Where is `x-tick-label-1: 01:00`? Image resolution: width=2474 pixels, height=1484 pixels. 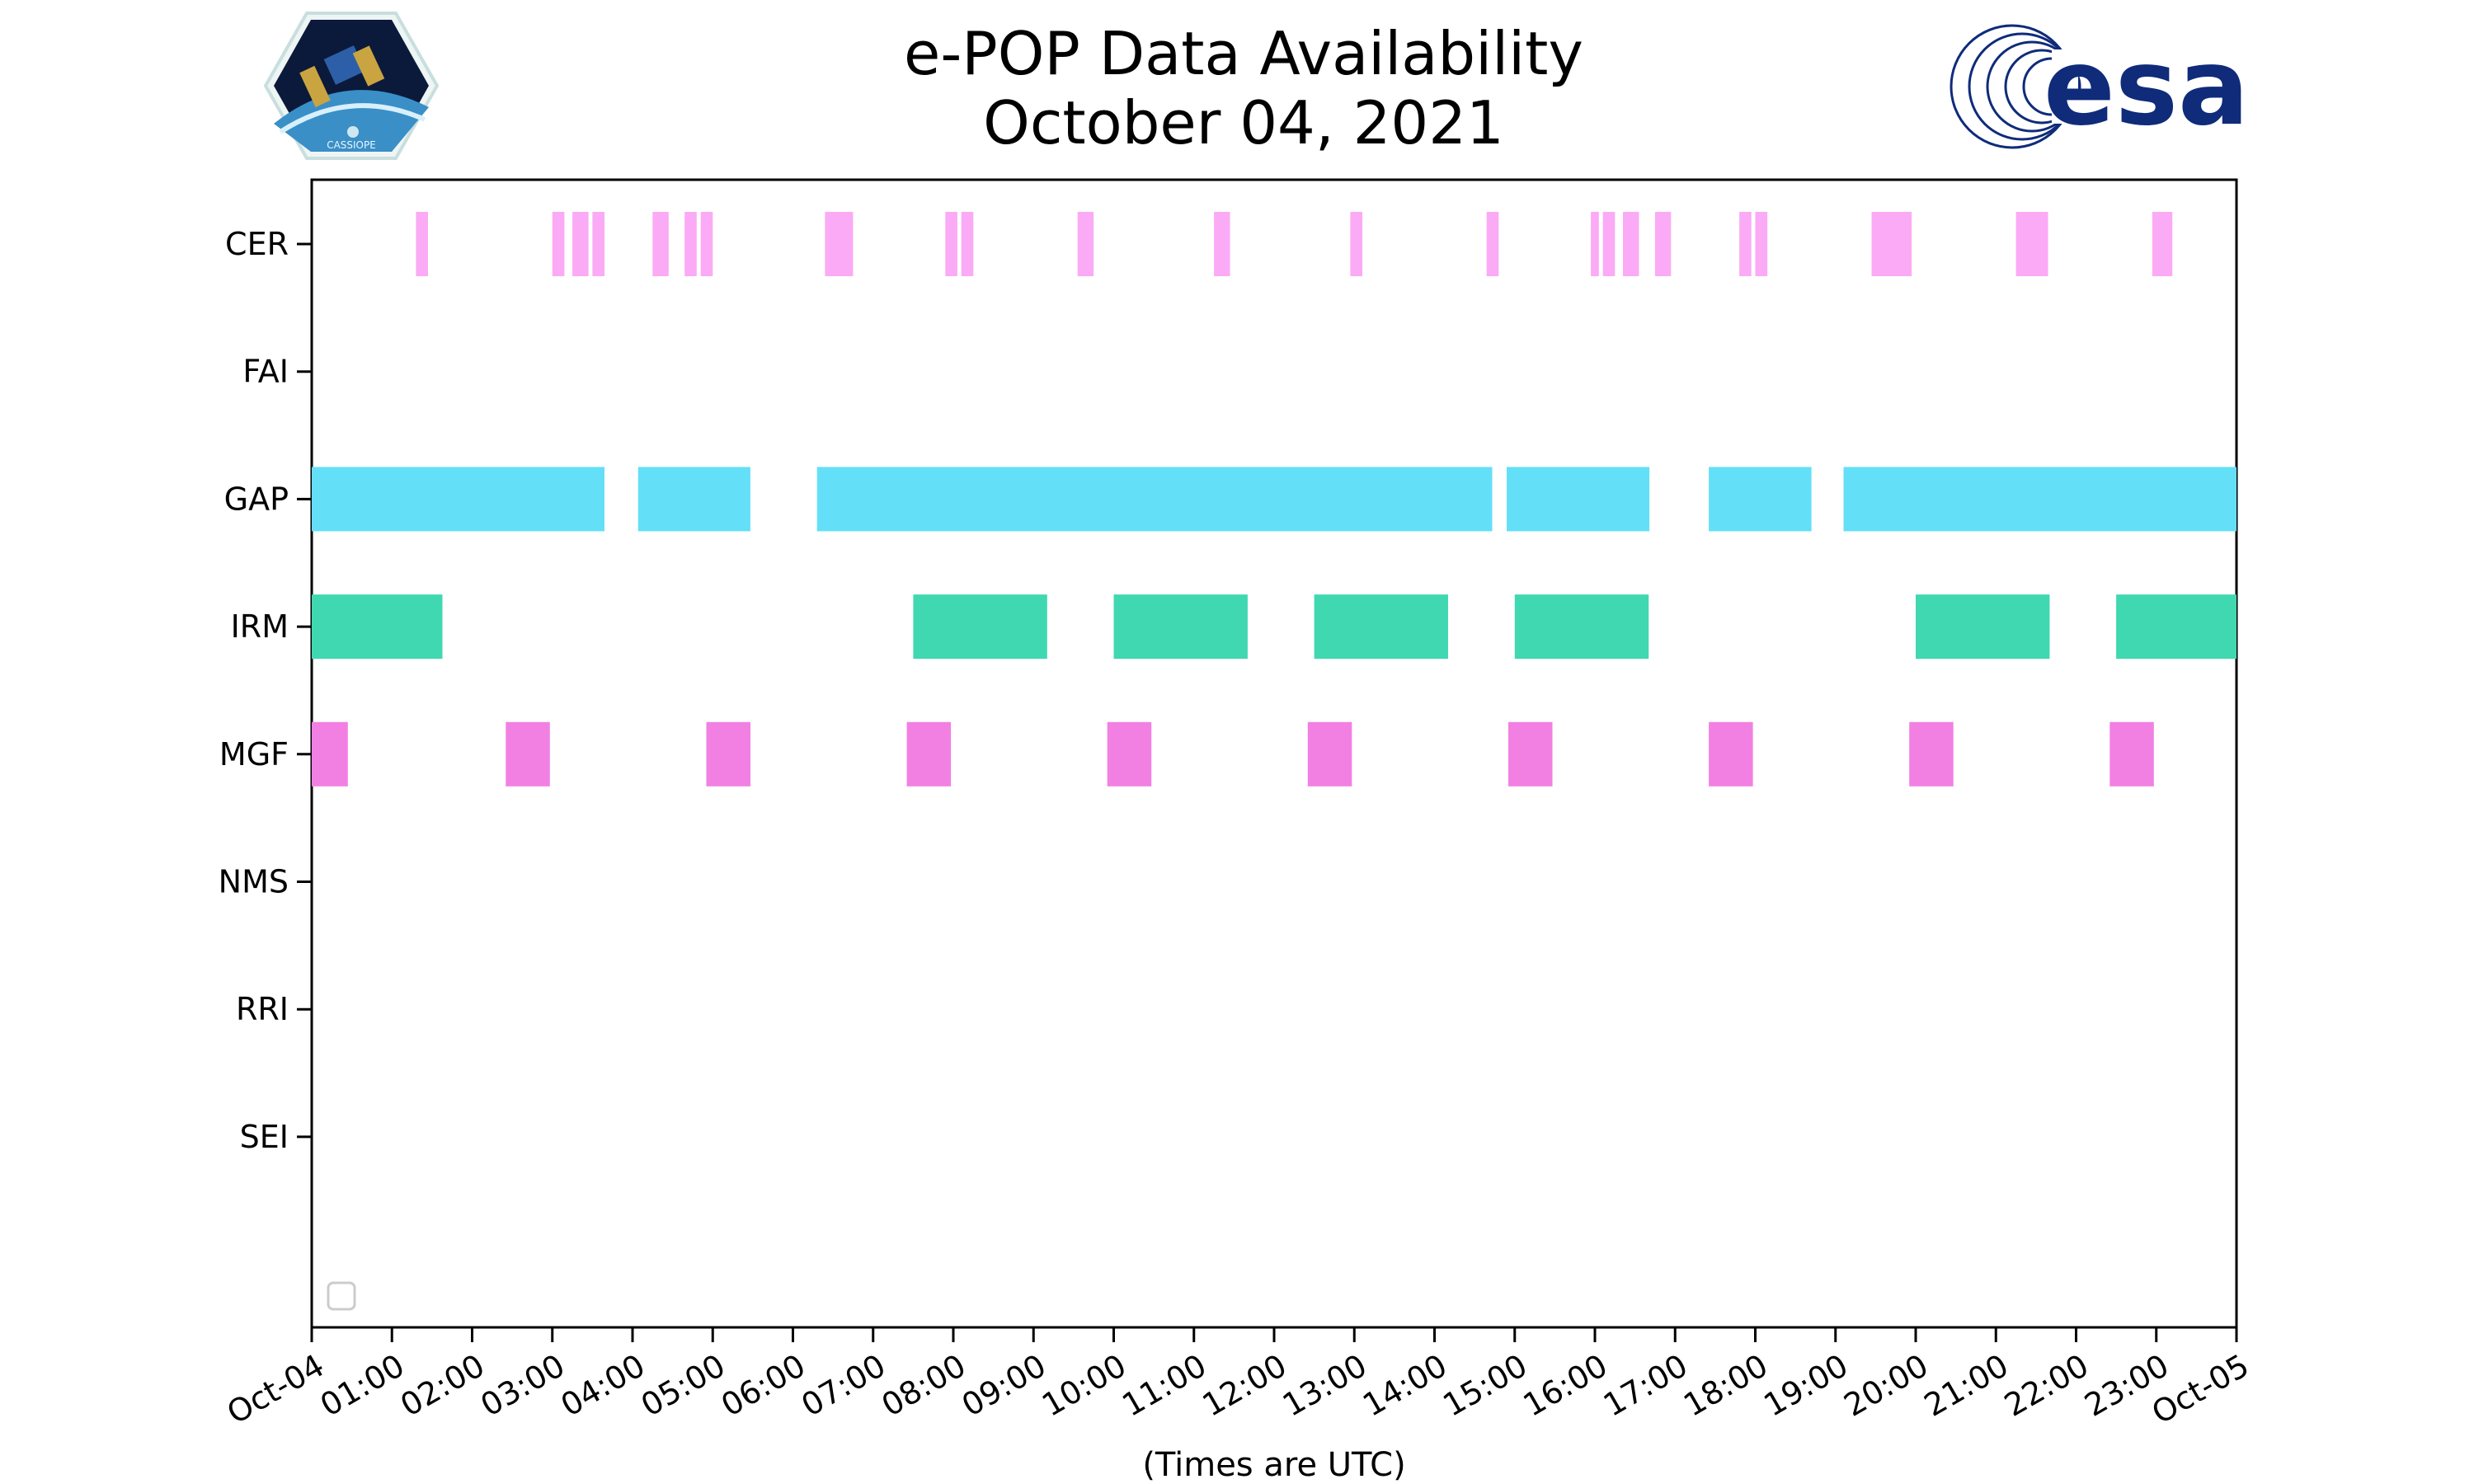
x-tick-label-1: 01:00 is located at coordinates (362, 1385).